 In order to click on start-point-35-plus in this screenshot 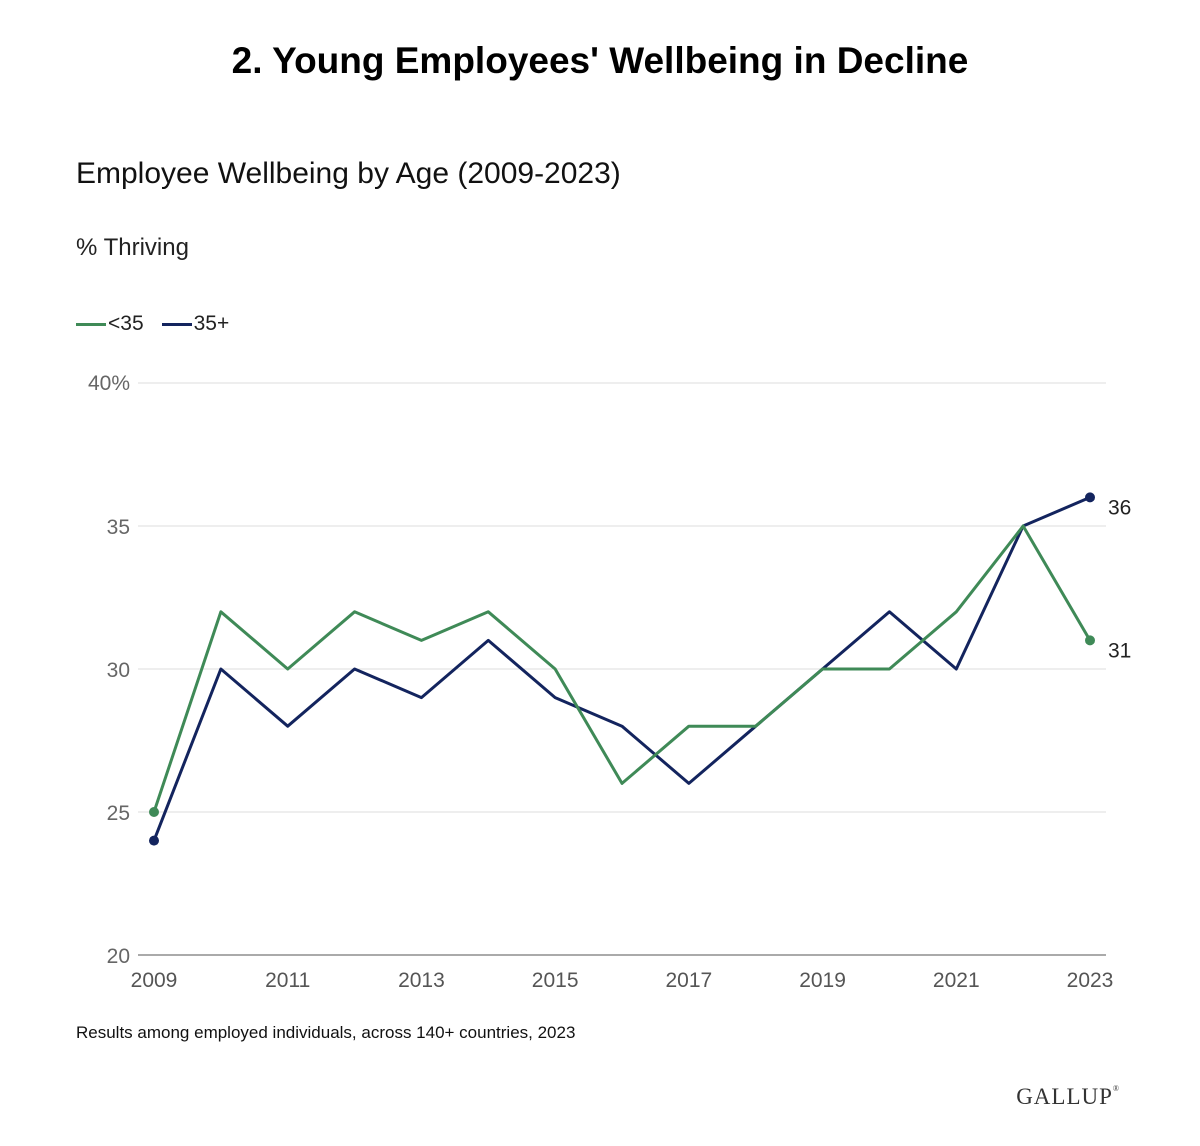, I will do `click(154, 840)`.